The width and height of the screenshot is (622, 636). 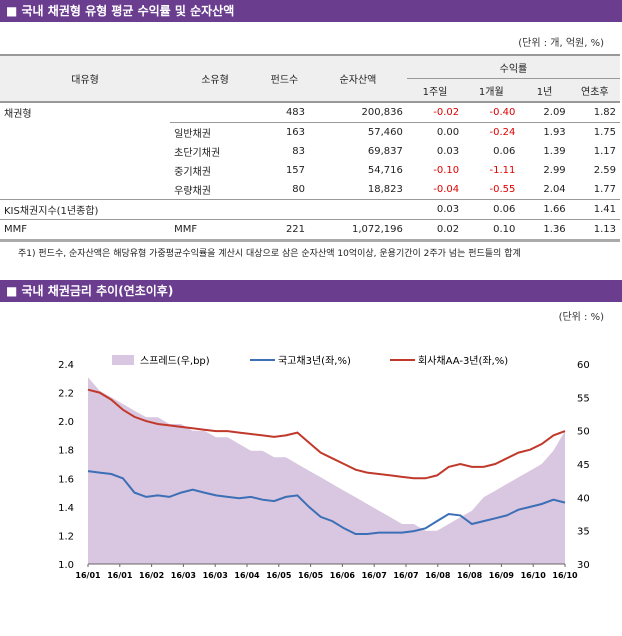 I want to click on cell-major: MMF, so click(x=85, y=230).